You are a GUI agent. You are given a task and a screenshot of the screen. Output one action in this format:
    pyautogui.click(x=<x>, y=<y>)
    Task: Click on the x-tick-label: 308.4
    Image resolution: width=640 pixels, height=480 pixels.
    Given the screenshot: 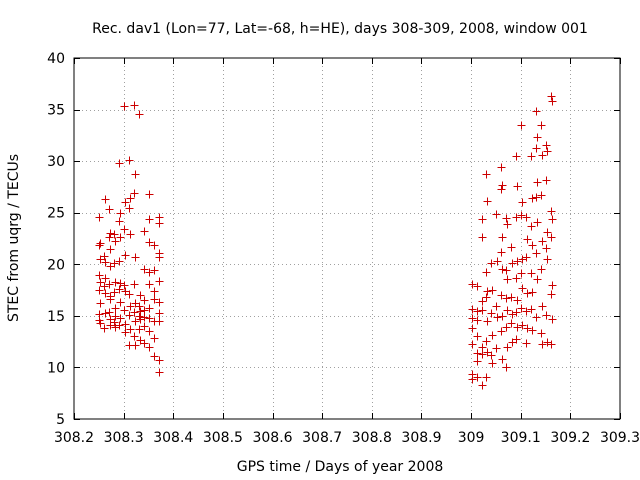 What is the action you would take?
    pyautogui.click(x=173, y=438)
    